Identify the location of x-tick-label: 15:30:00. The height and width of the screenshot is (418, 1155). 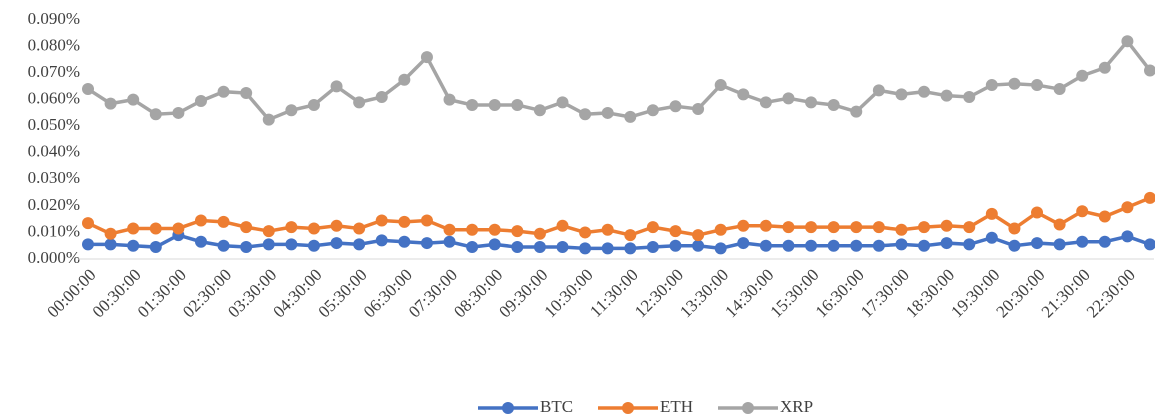
(794, 293).